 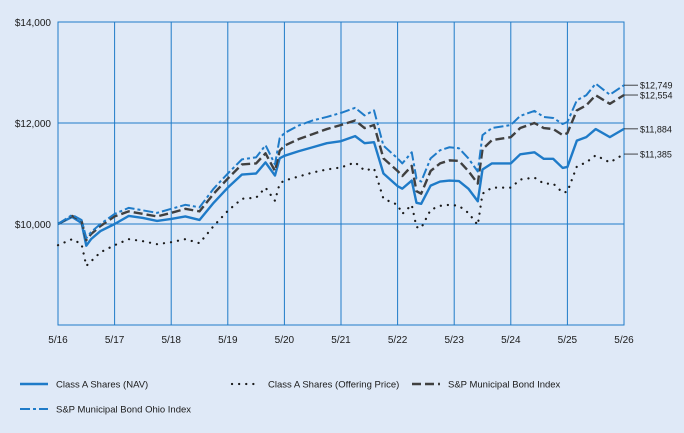 What do you see at coordinates (454, 340) in the screenshot?
I see `x-tick-label: 5/23` at bounding box center [454, 340].